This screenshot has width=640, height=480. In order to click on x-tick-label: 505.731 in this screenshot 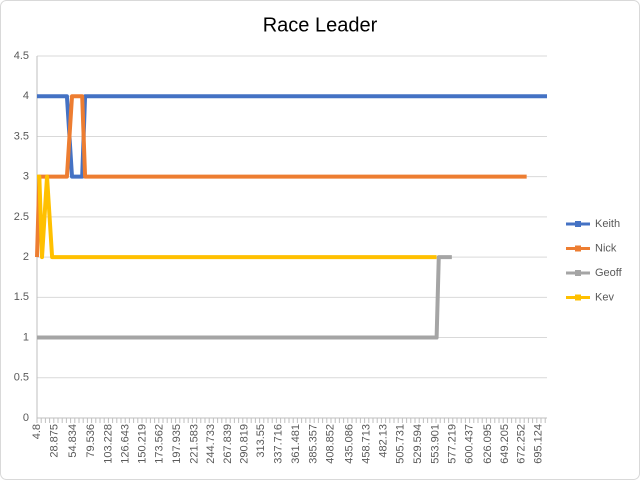, I will do `click(401, 444)`.